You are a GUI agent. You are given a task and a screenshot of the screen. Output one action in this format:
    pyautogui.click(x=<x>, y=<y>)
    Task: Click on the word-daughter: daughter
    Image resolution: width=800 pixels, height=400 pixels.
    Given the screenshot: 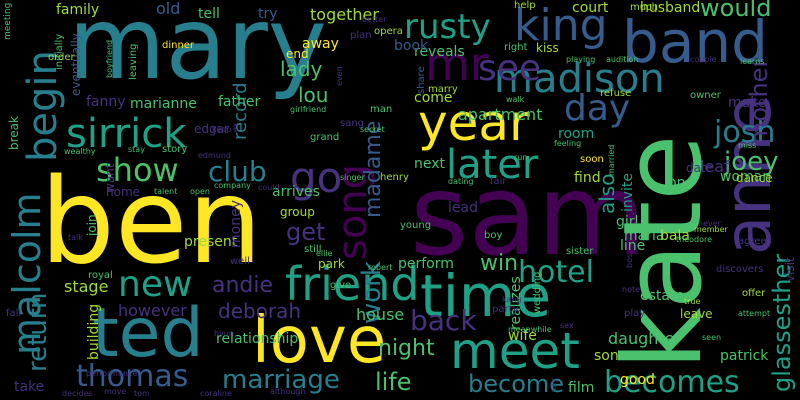 What is the action you would take?
    pyautogui.click(x=645, y=338)
    